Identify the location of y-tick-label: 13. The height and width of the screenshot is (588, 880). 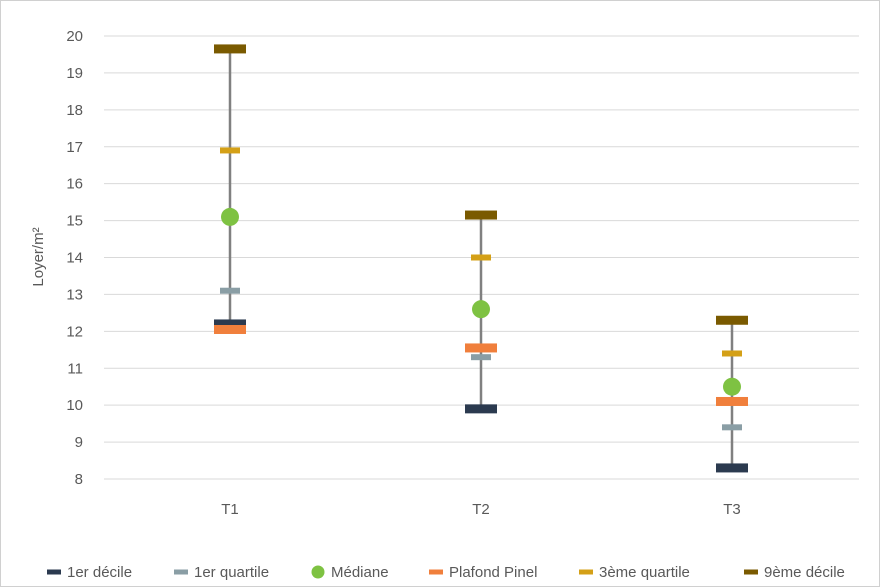
(74, 294).